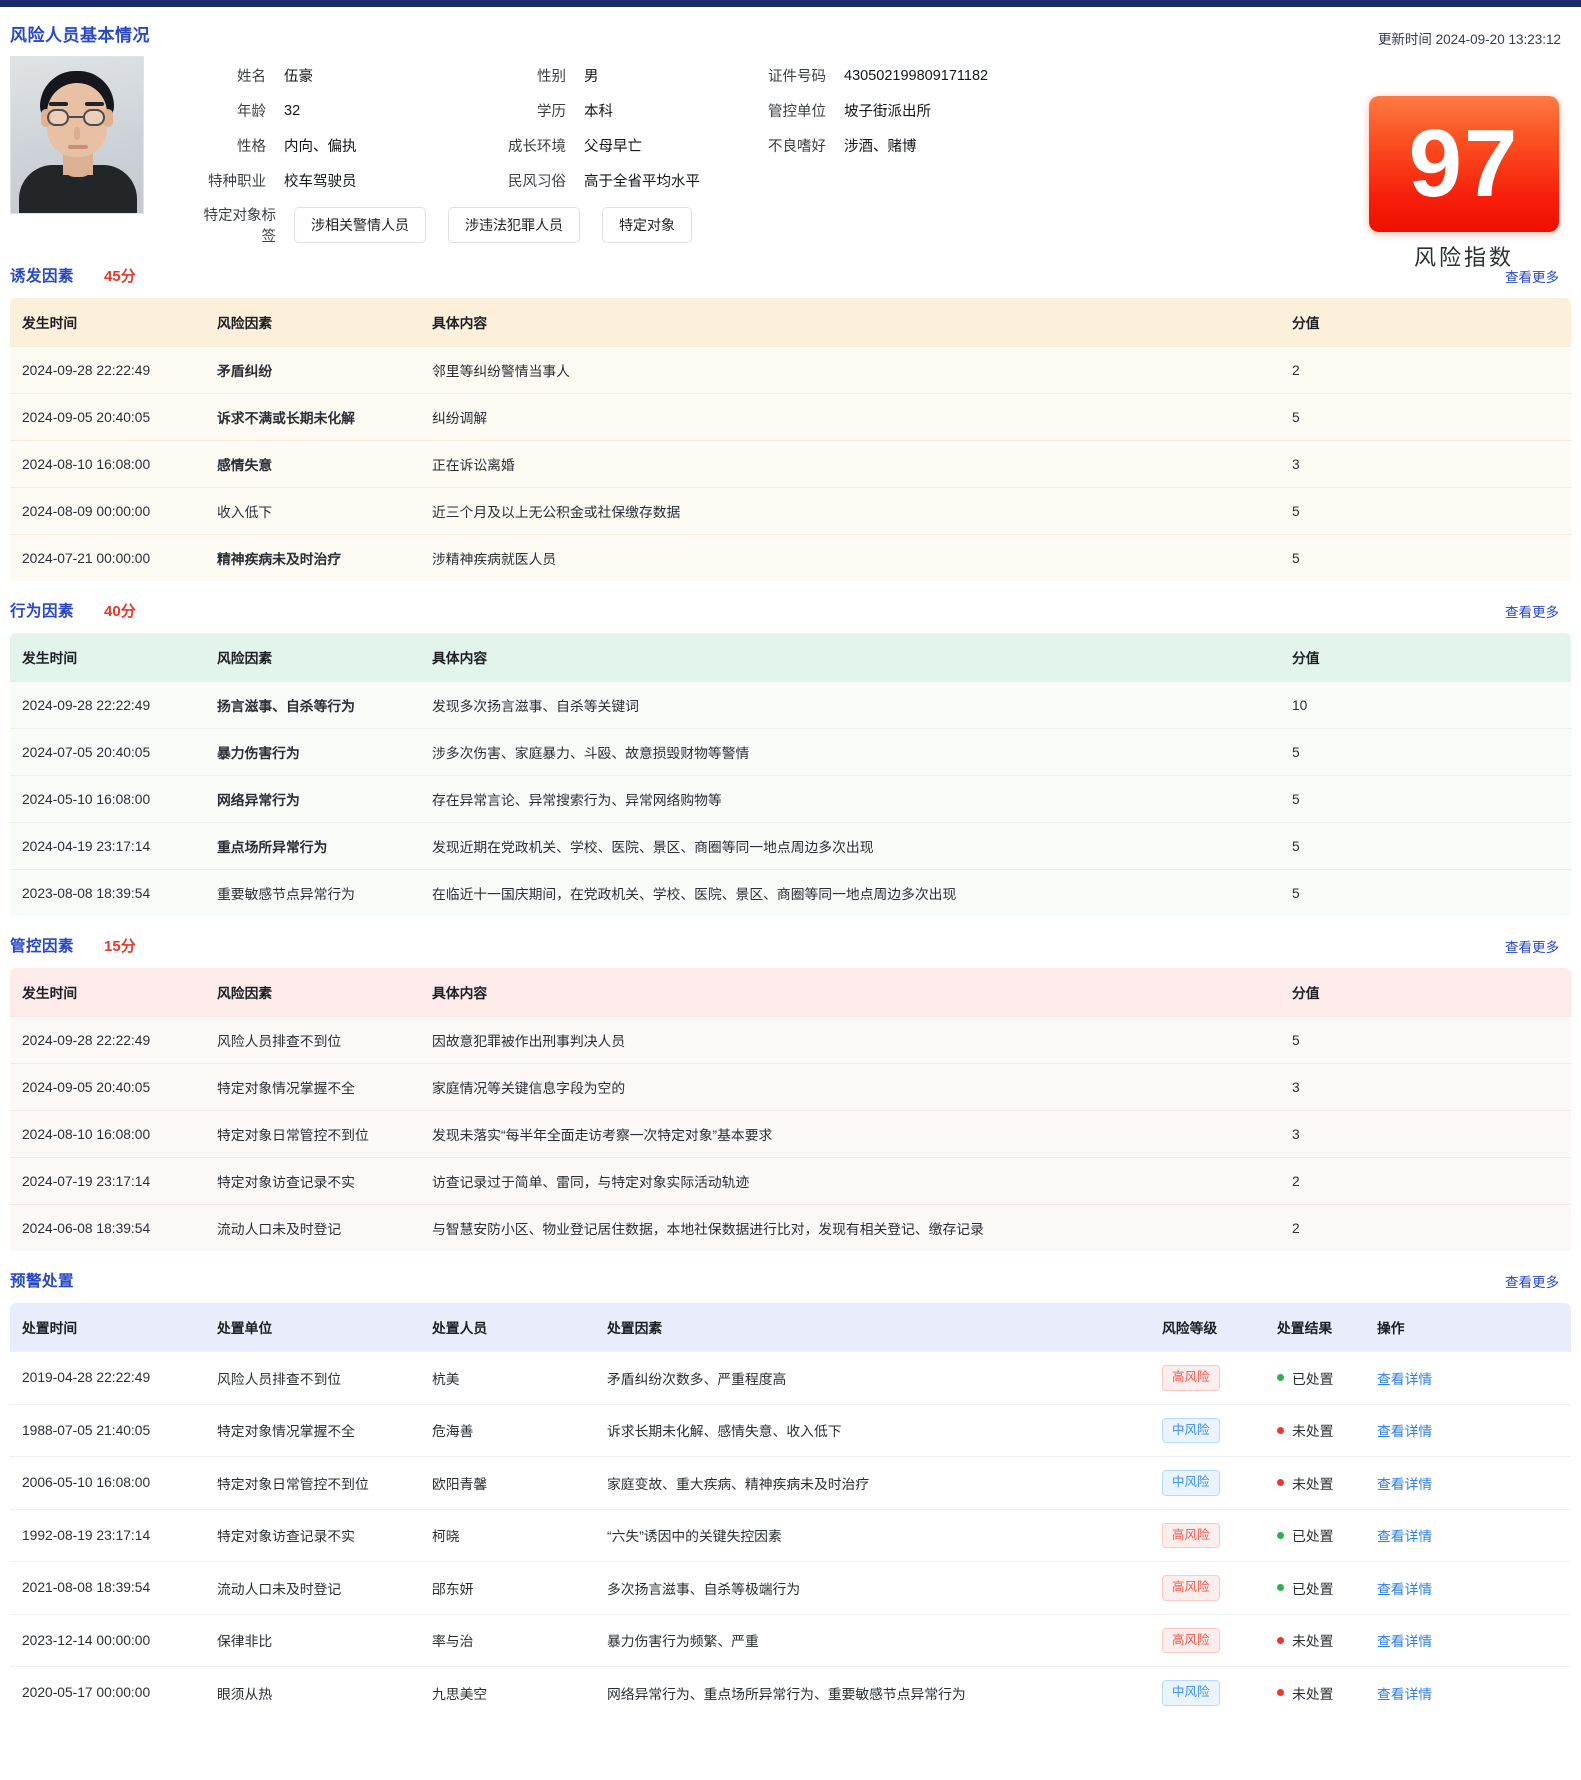  I want to click on result-text: 未处置, so click(1313, 1694).